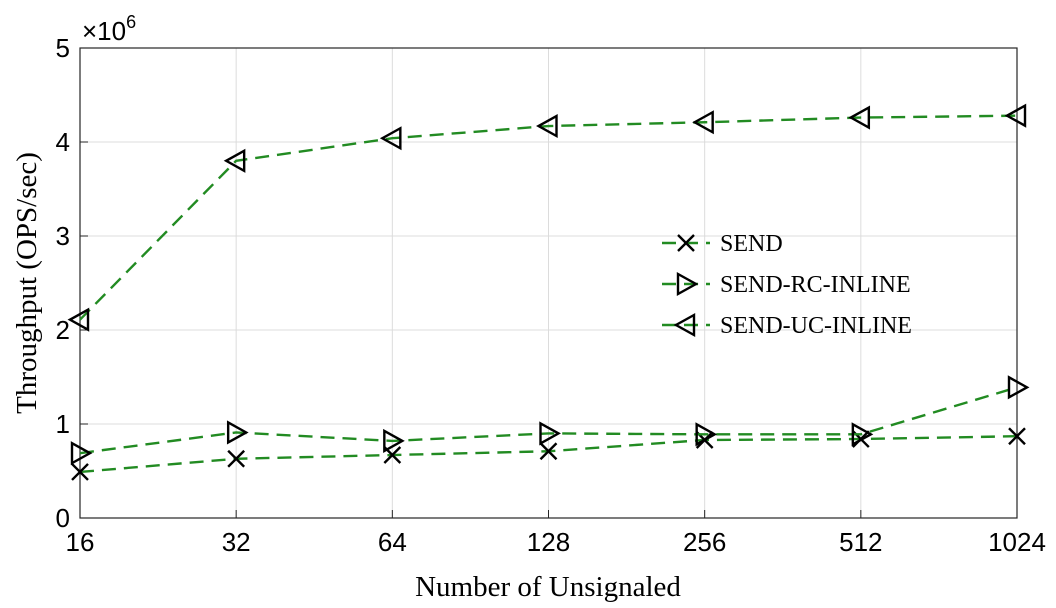  Describe the element at coordinates (816, 326) in the screenshot. I see `legend-label: SEND-UC-INLINE` at that location.